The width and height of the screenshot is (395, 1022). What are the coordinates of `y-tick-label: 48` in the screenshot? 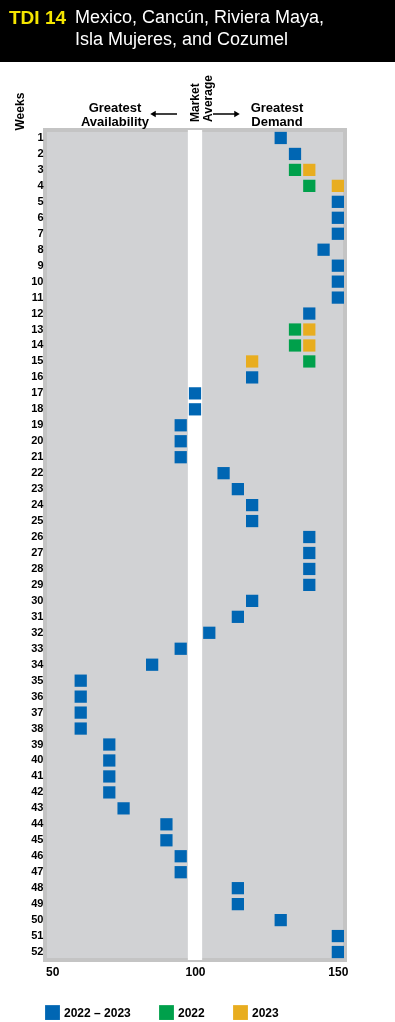 It's located at (37, 887).